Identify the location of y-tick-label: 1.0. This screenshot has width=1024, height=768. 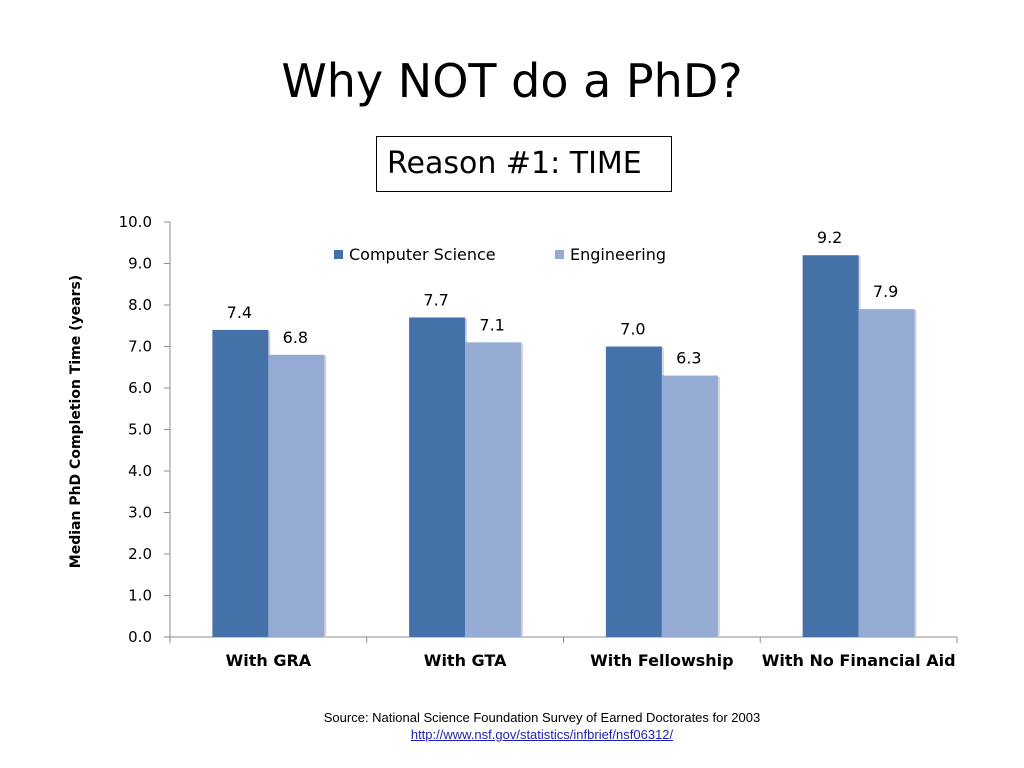
(140, 596).